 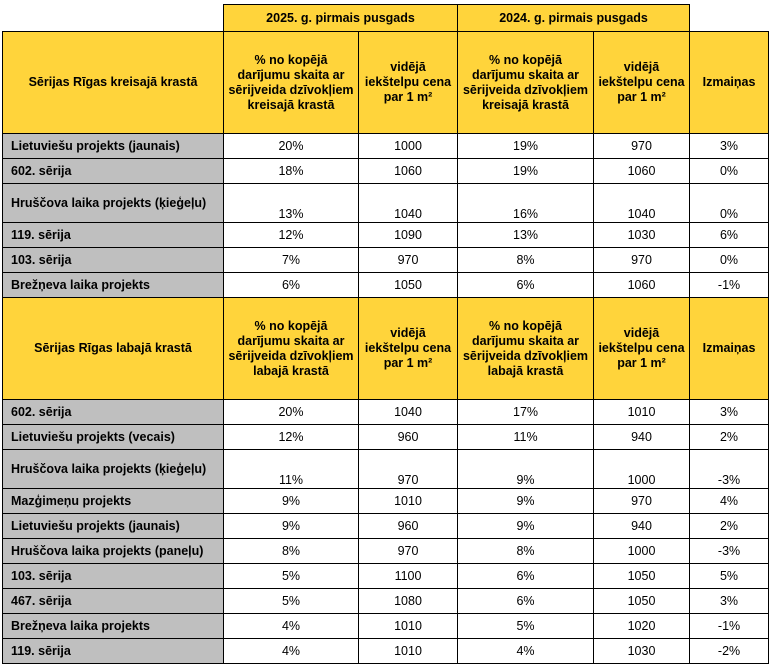 What do you see at coordinates (113, 348) in the screenshot?
I see `right-section-title: Sērijas Rīgas labajā krastā` at bounding box center [113, 348].